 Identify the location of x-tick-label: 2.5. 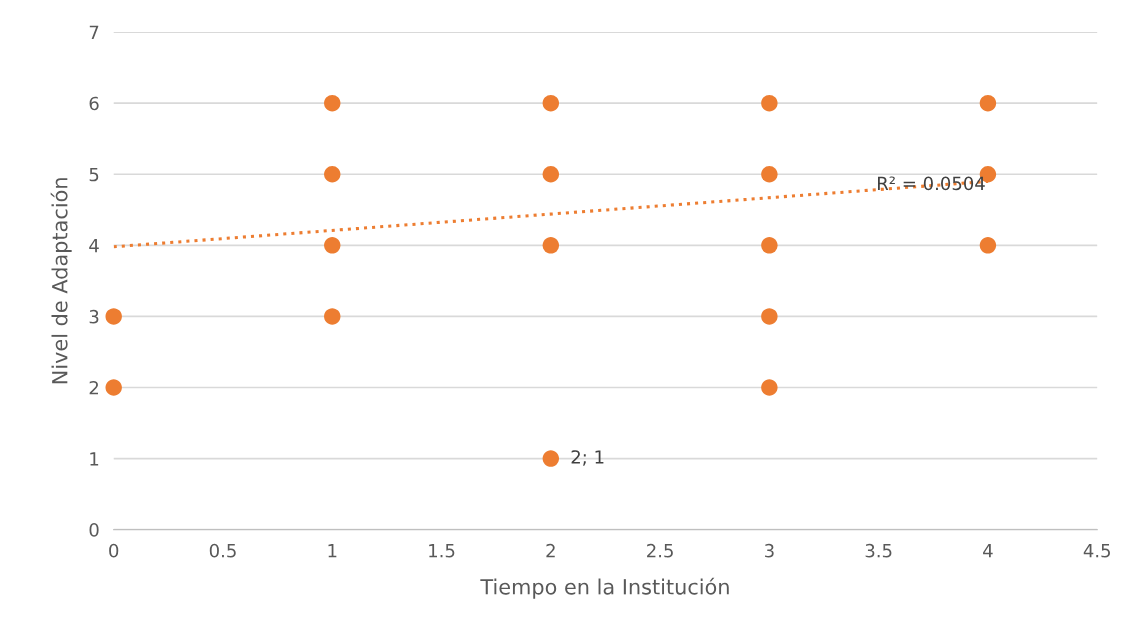
(660, 550).